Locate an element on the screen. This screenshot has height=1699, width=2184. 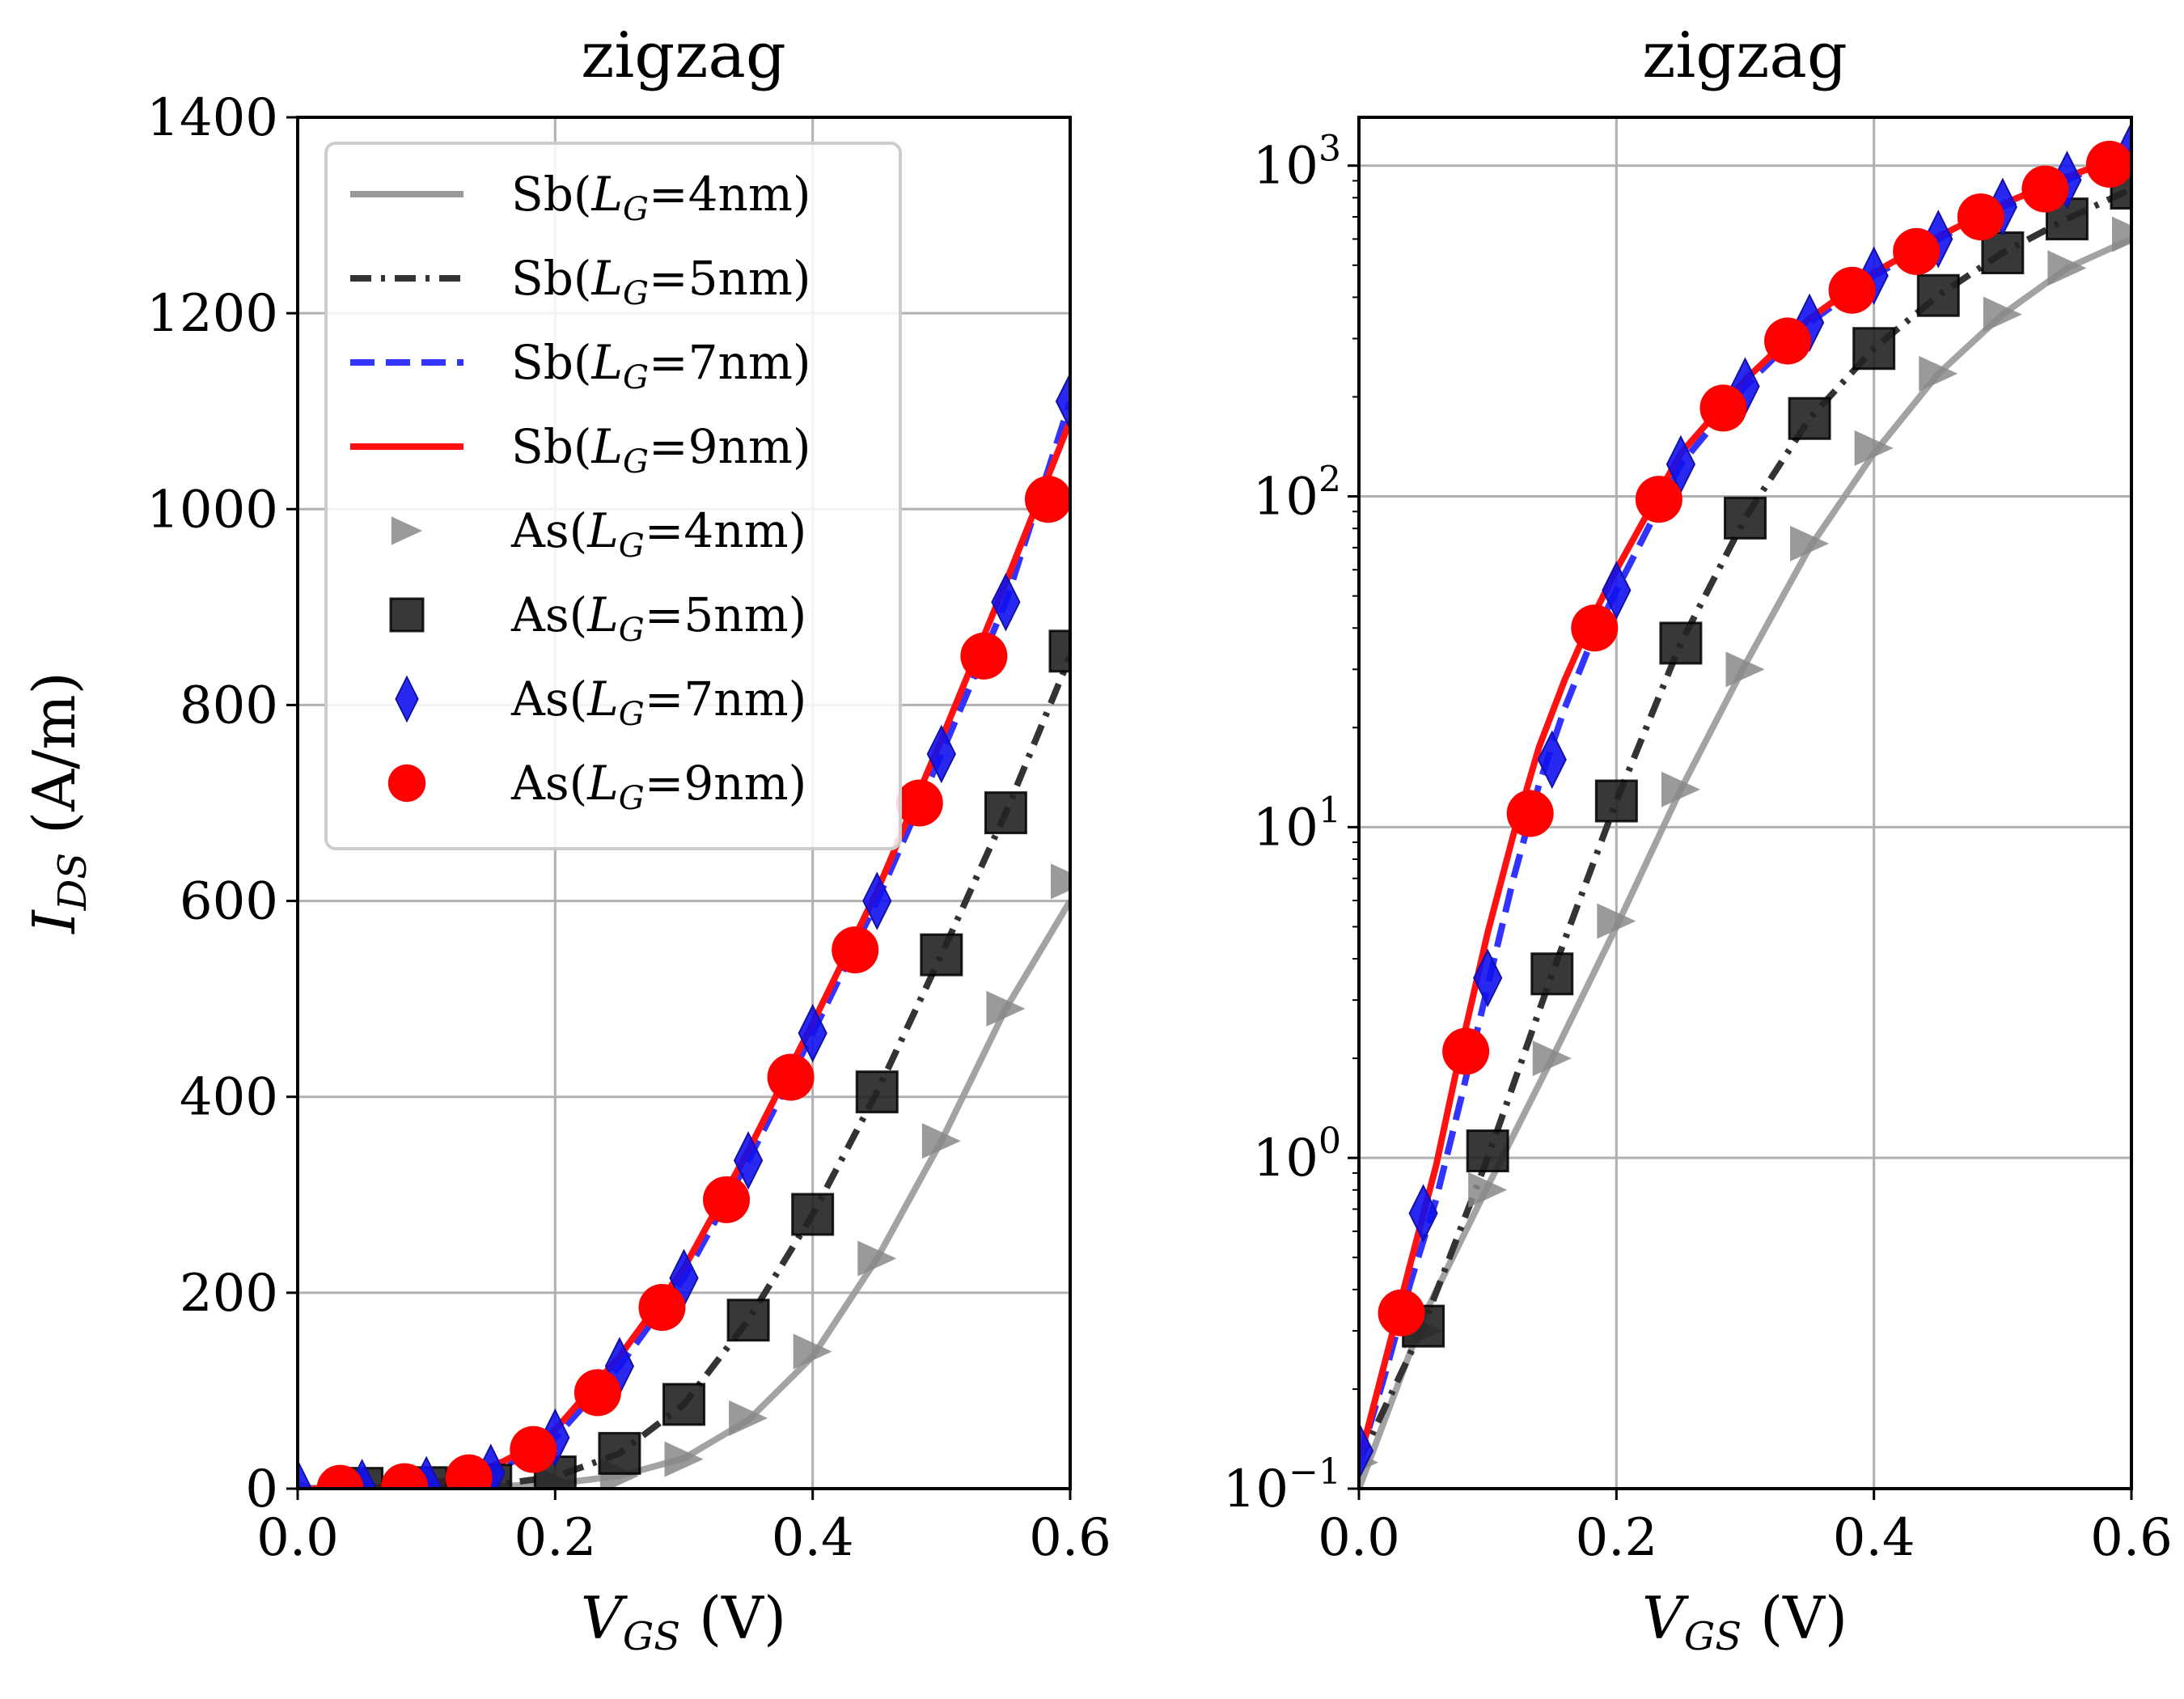
left-y-axis-label: IDS (A/m) is located at coordinates (57, 803).